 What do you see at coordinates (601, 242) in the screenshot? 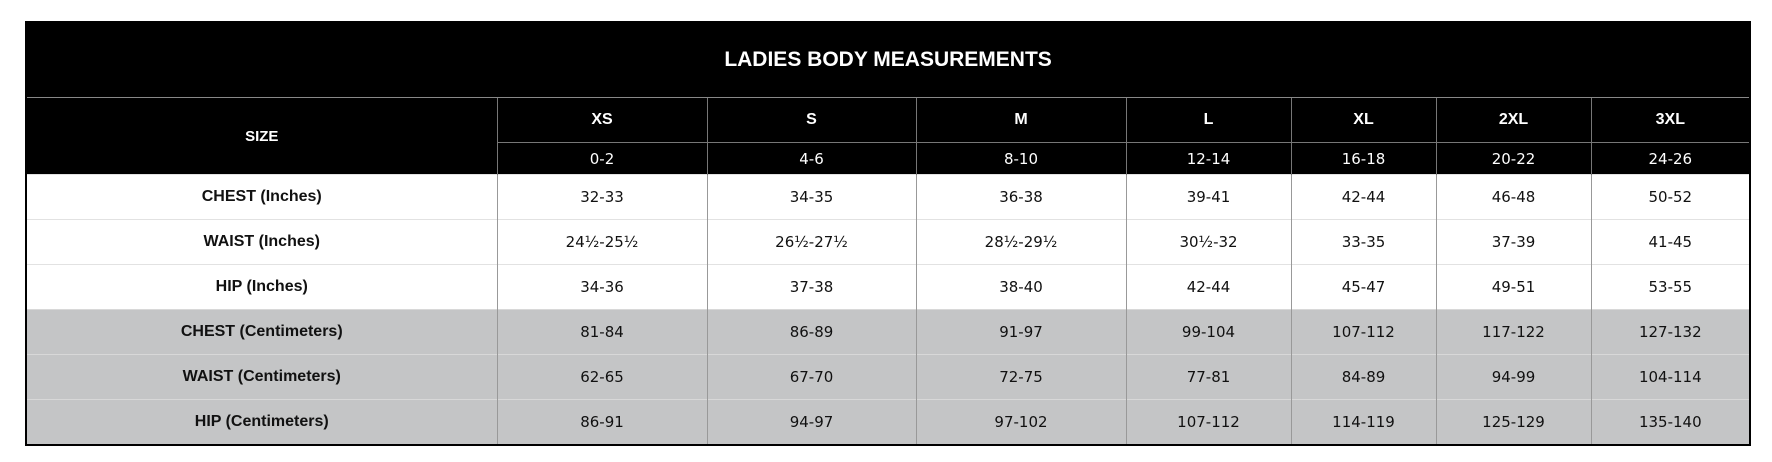
I see `measurement-cell: 24½-25½` at bounding box center [601, 242].